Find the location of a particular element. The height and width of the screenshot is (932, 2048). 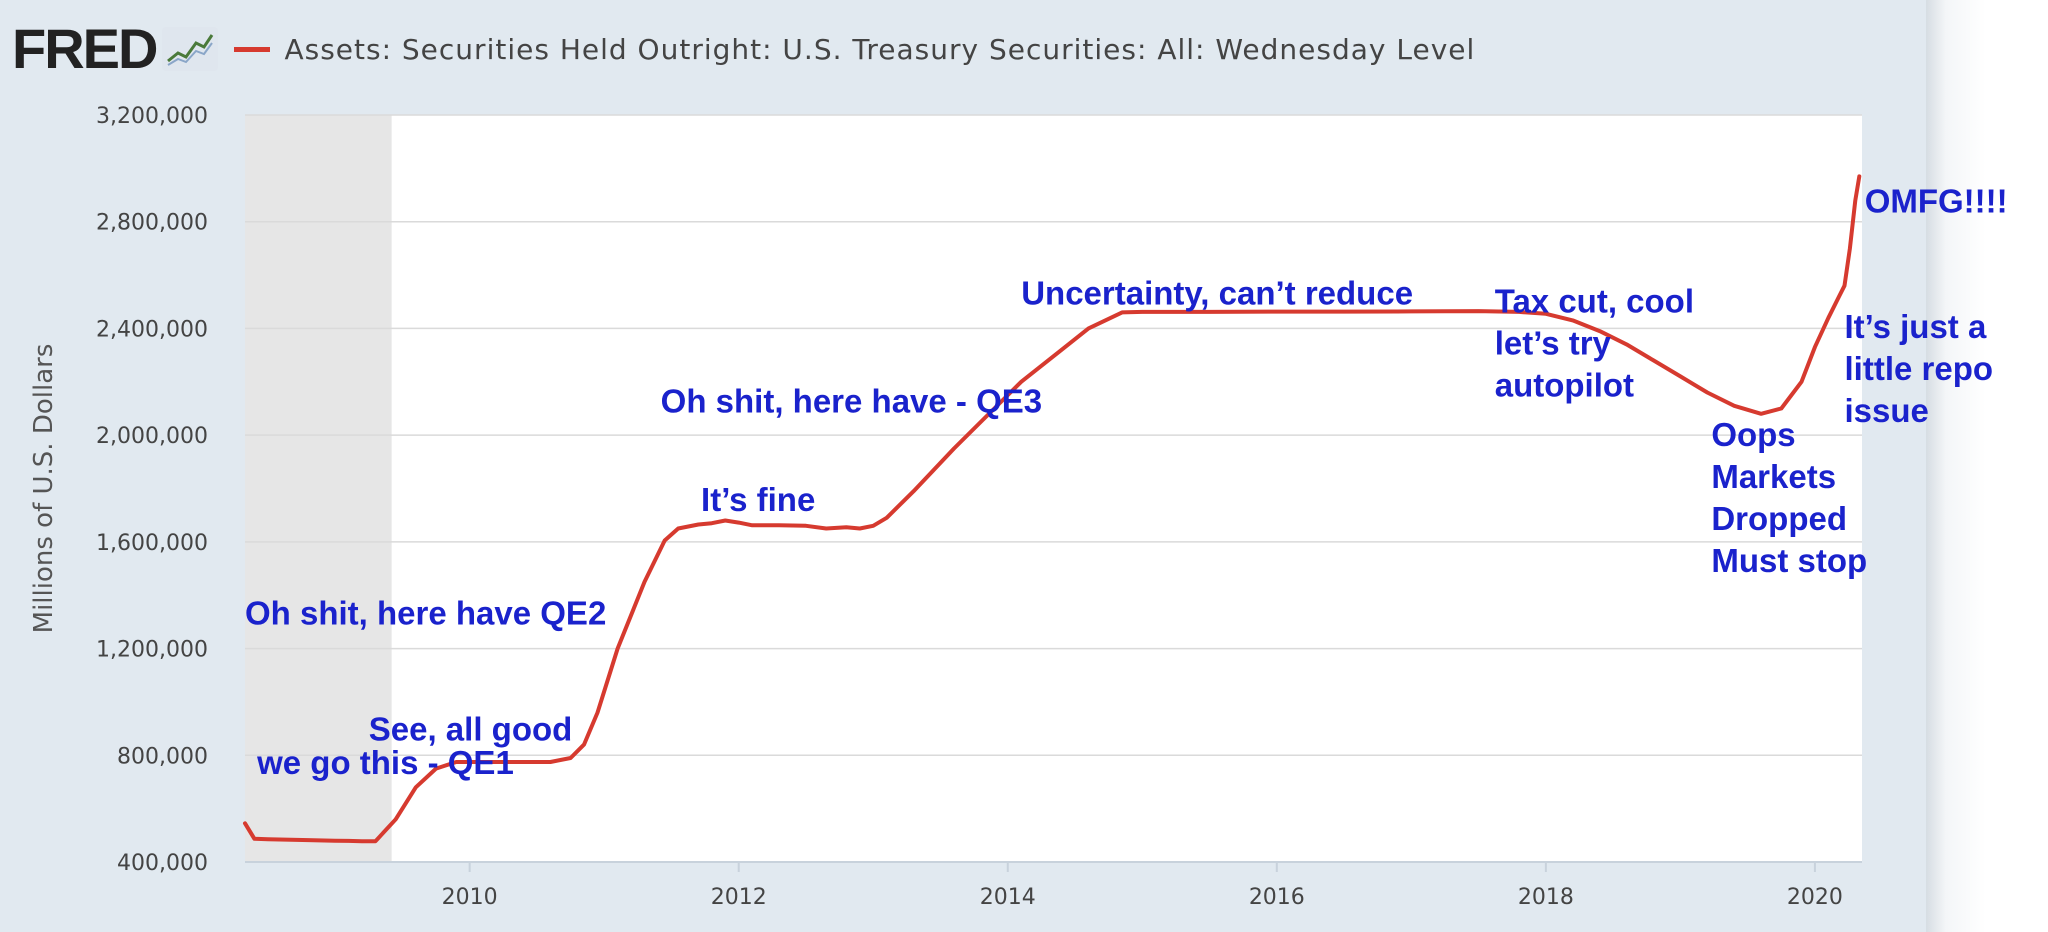

annotation: OMFG!!!! is located at coordinates (1936, 200).